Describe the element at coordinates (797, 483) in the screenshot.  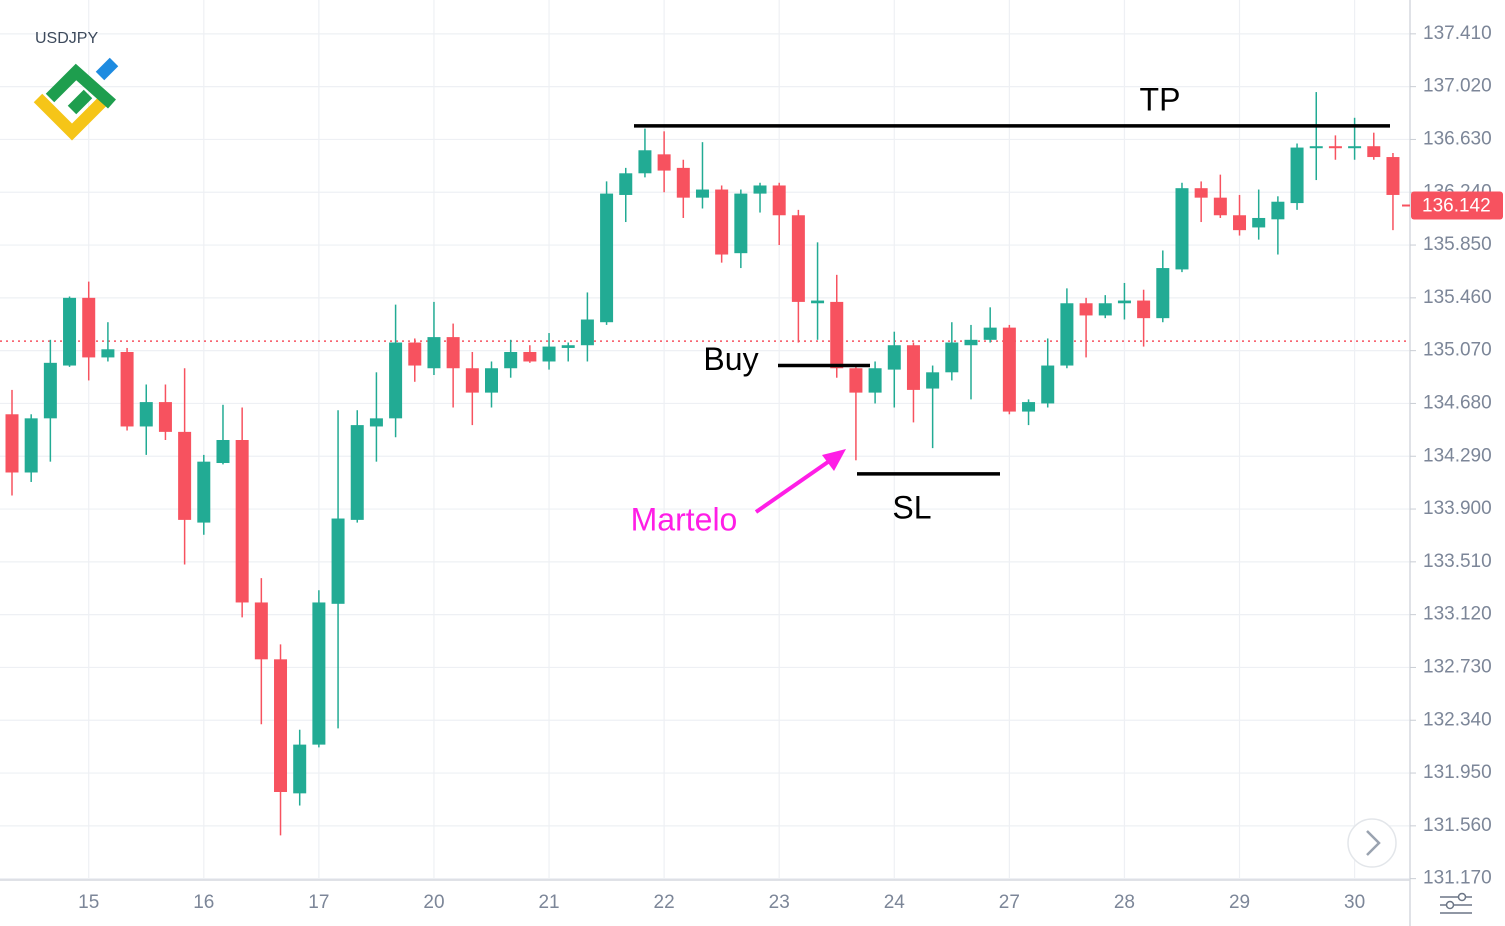
I see `annotation-arrow` at that location.